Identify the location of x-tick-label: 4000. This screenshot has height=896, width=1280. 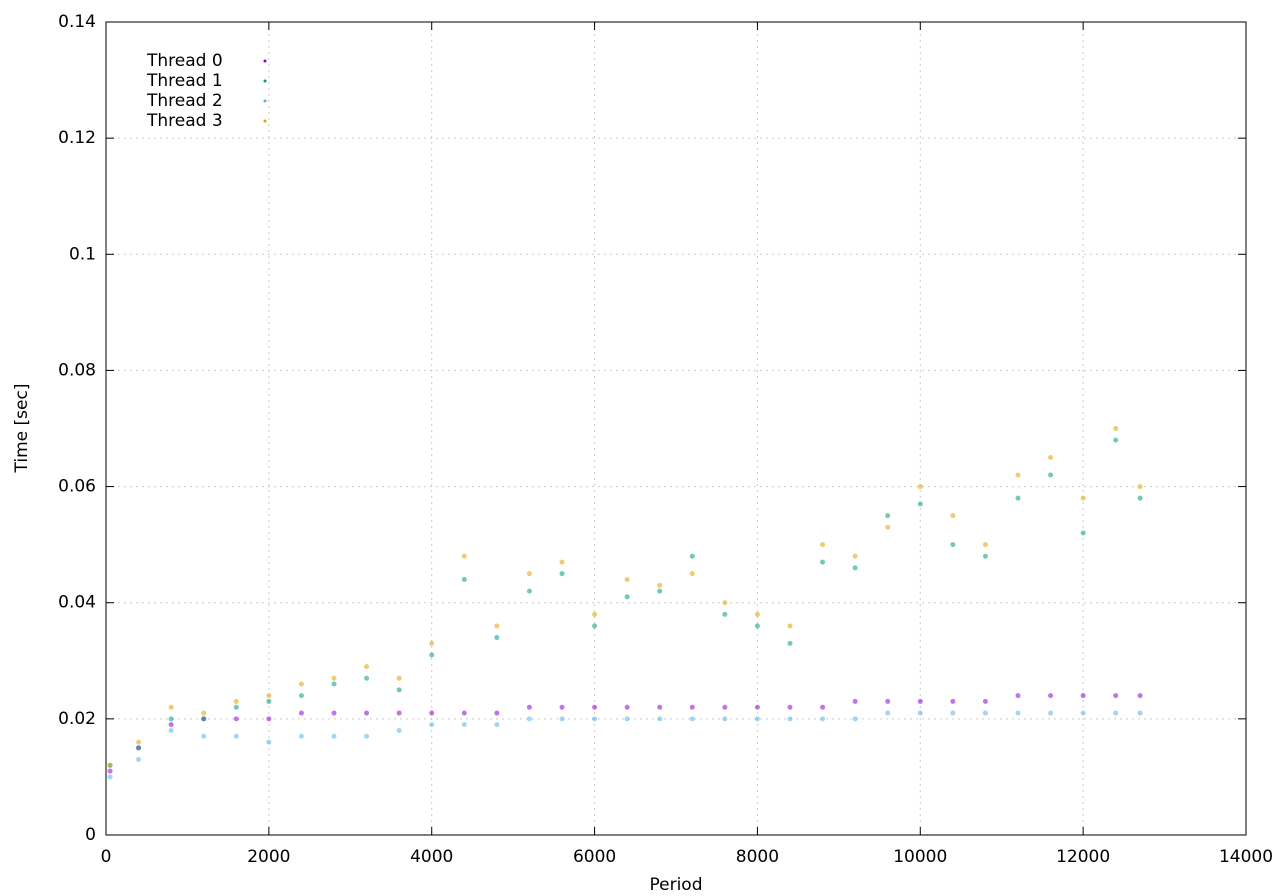
(431, 857).